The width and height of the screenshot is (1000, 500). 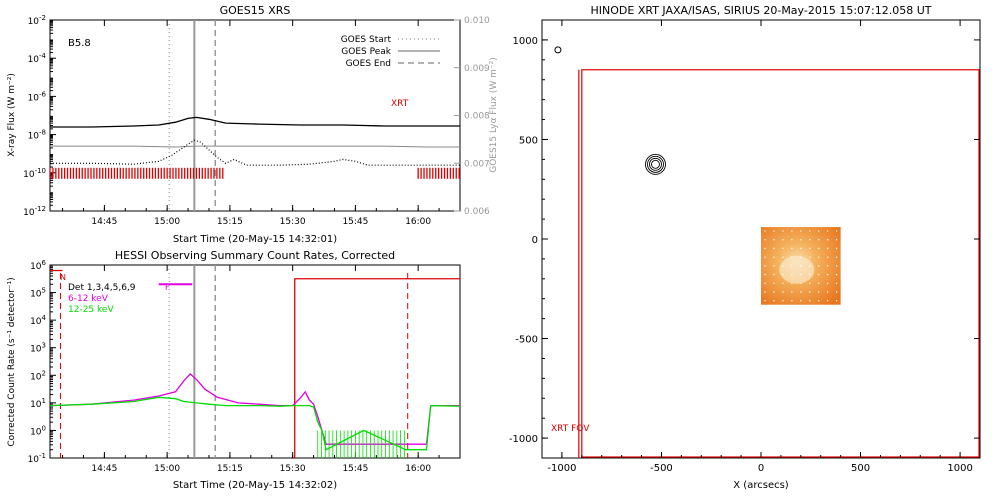 I want to click on hessi-flag-n: N, so click(x=63, y=277).